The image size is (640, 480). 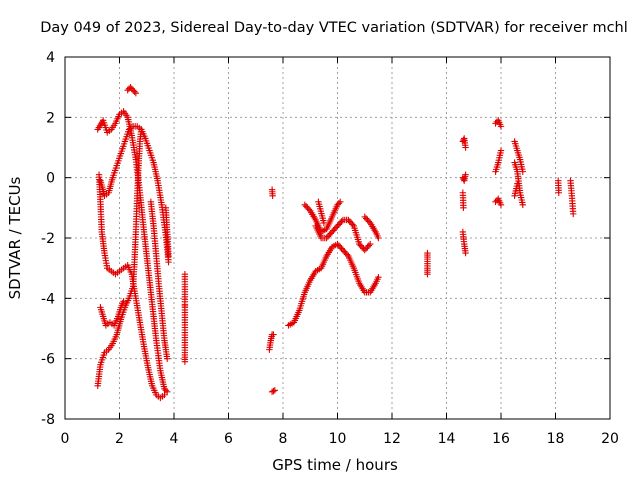 I want to click on x-tick-label: 12, so click(x=392, y=439).